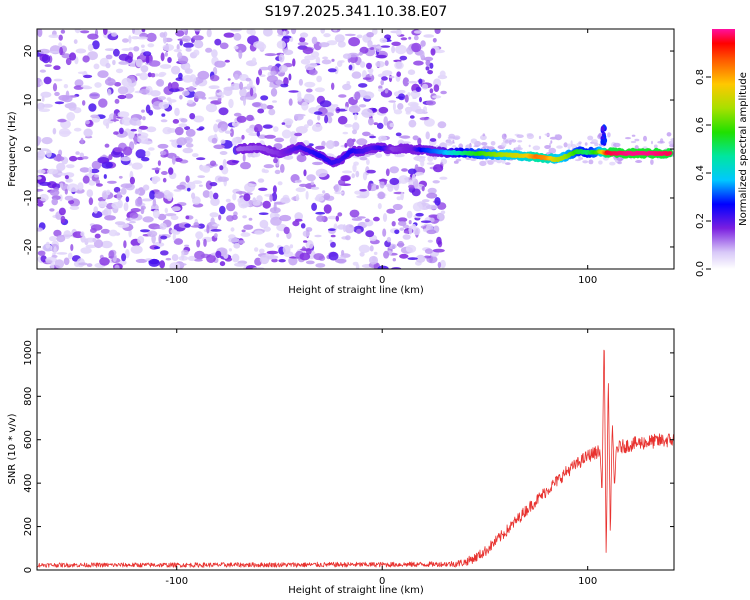 The height and width of the screenshot is (600, 750). What do you see at coordinates (700, 173) in the screenshot?
I see `colorbar-tick-label-2: 0.4` at bounding box center [700, 173].